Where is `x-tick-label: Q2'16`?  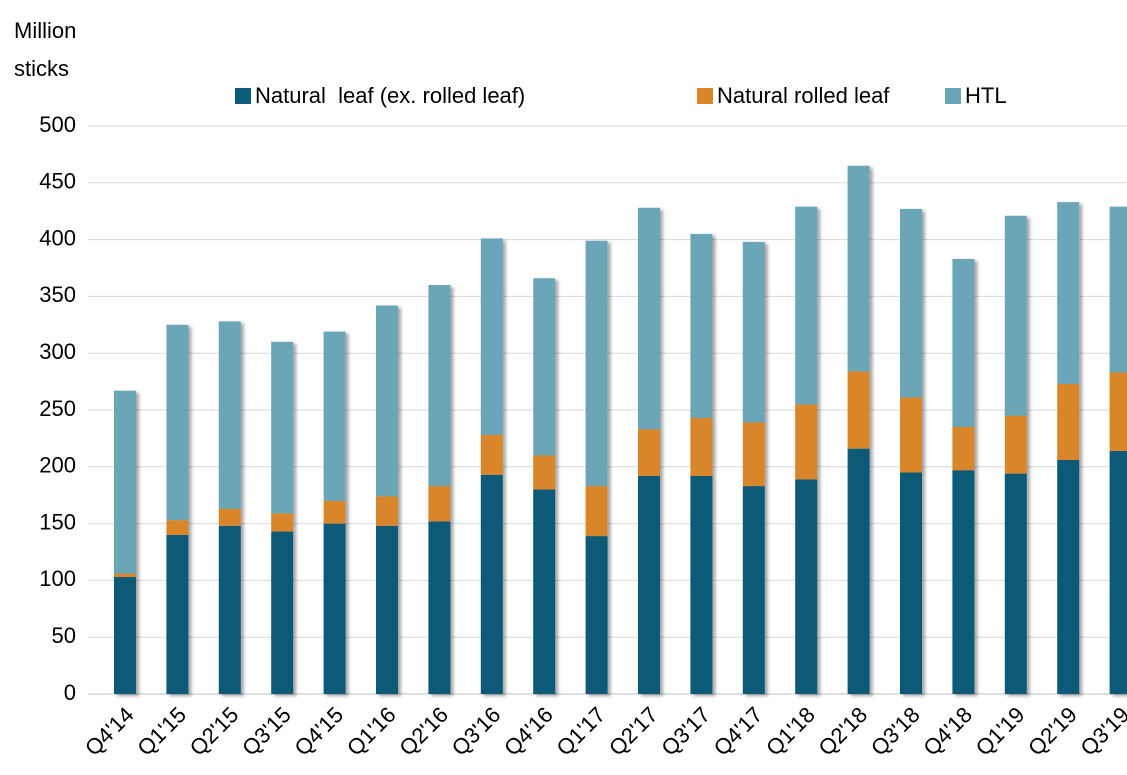 x-tick-label: Q2'16 is located at coordinates (423, 731).